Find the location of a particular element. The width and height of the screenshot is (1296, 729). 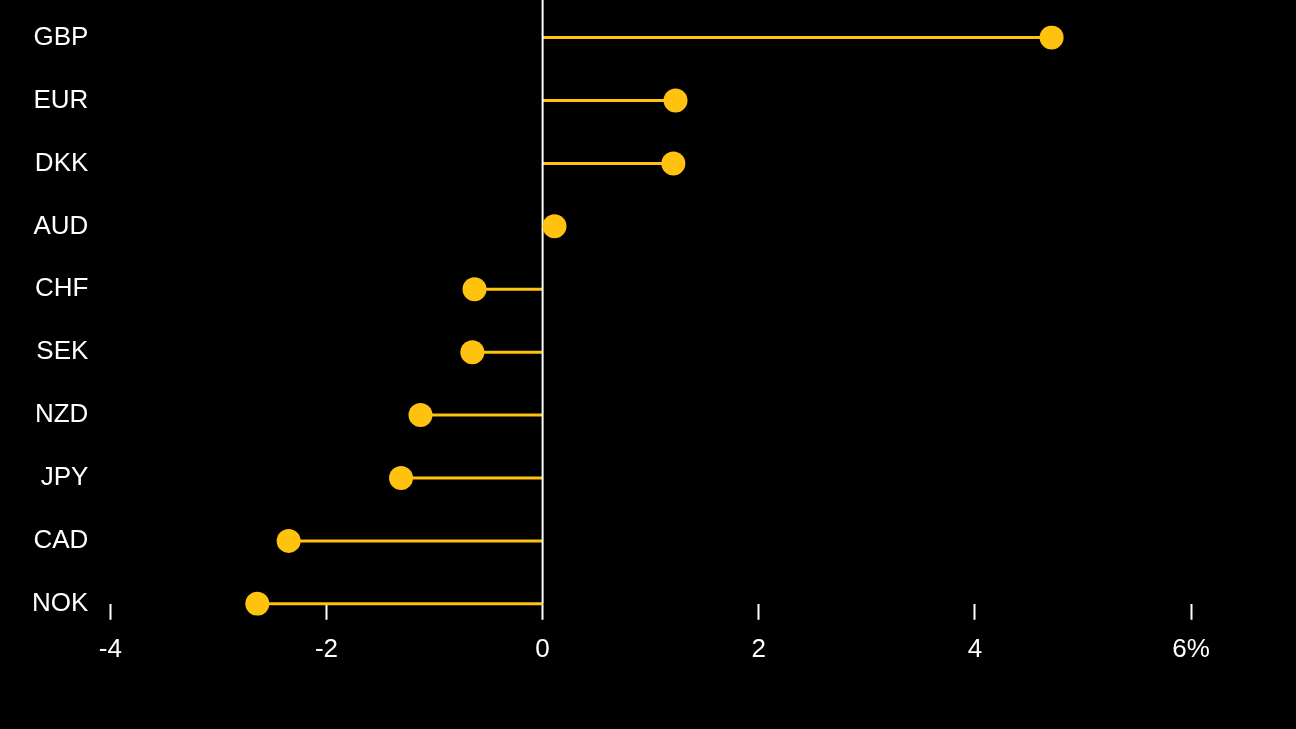

y-tick-label: JPY is located at coordinates (64, 476).